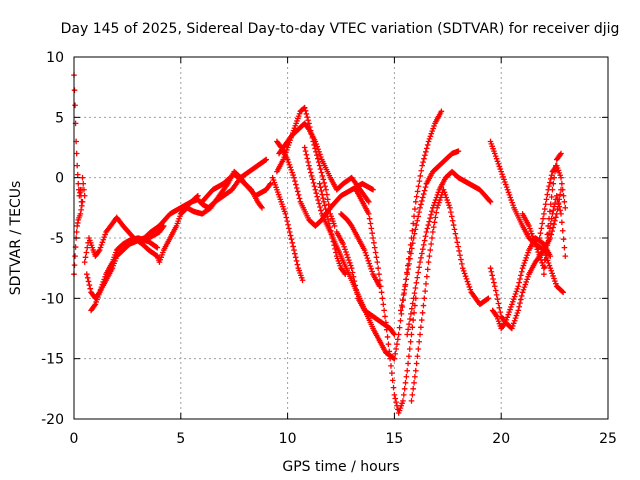  Describe the element at coordinates (394, 439) in the screenshot. I see `x-tick-label: 15` at that location.